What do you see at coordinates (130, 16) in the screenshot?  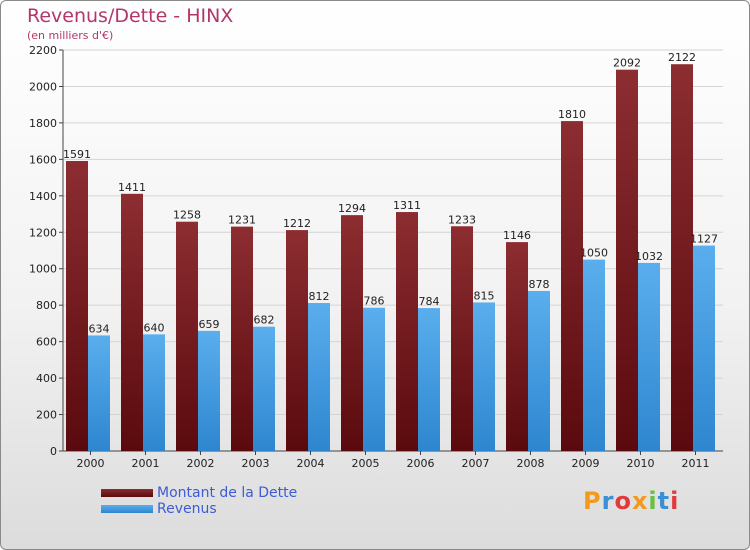 I see `chart-title: Revenus/Dette - HINX` at bounding box center [130, 16].